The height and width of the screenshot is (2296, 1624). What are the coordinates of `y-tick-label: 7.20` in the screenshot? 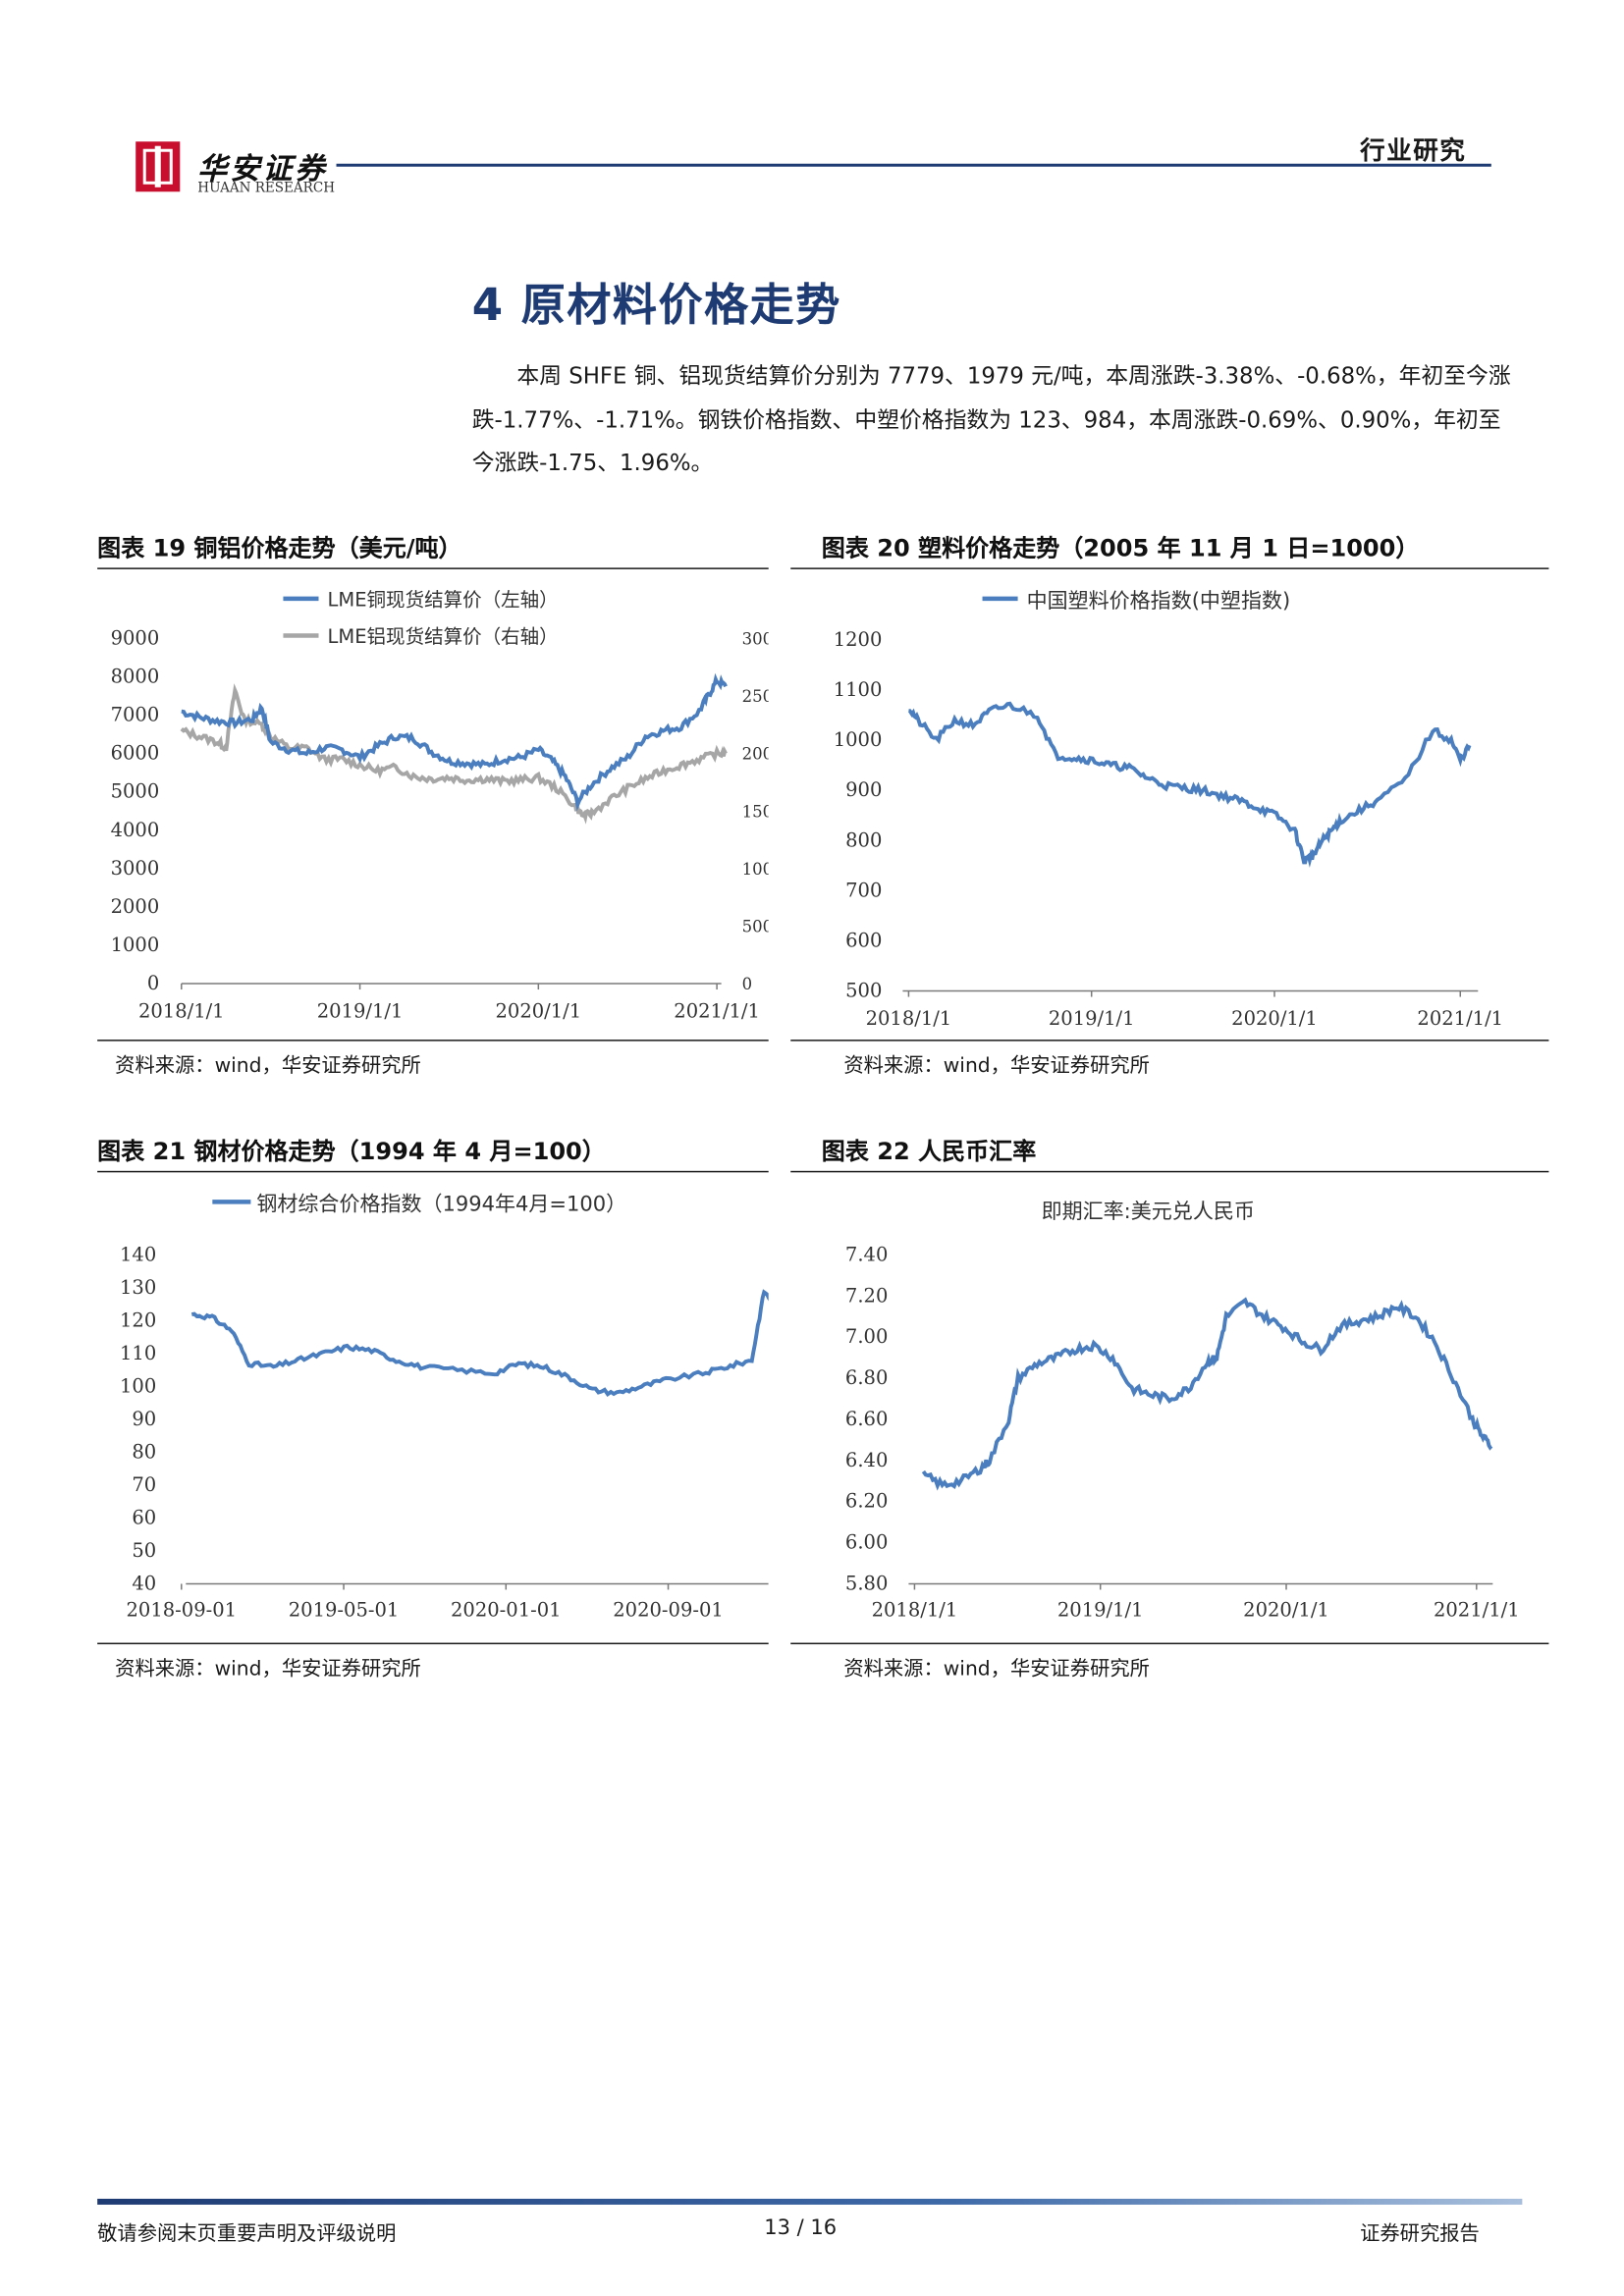 It's located at (866, 1296).